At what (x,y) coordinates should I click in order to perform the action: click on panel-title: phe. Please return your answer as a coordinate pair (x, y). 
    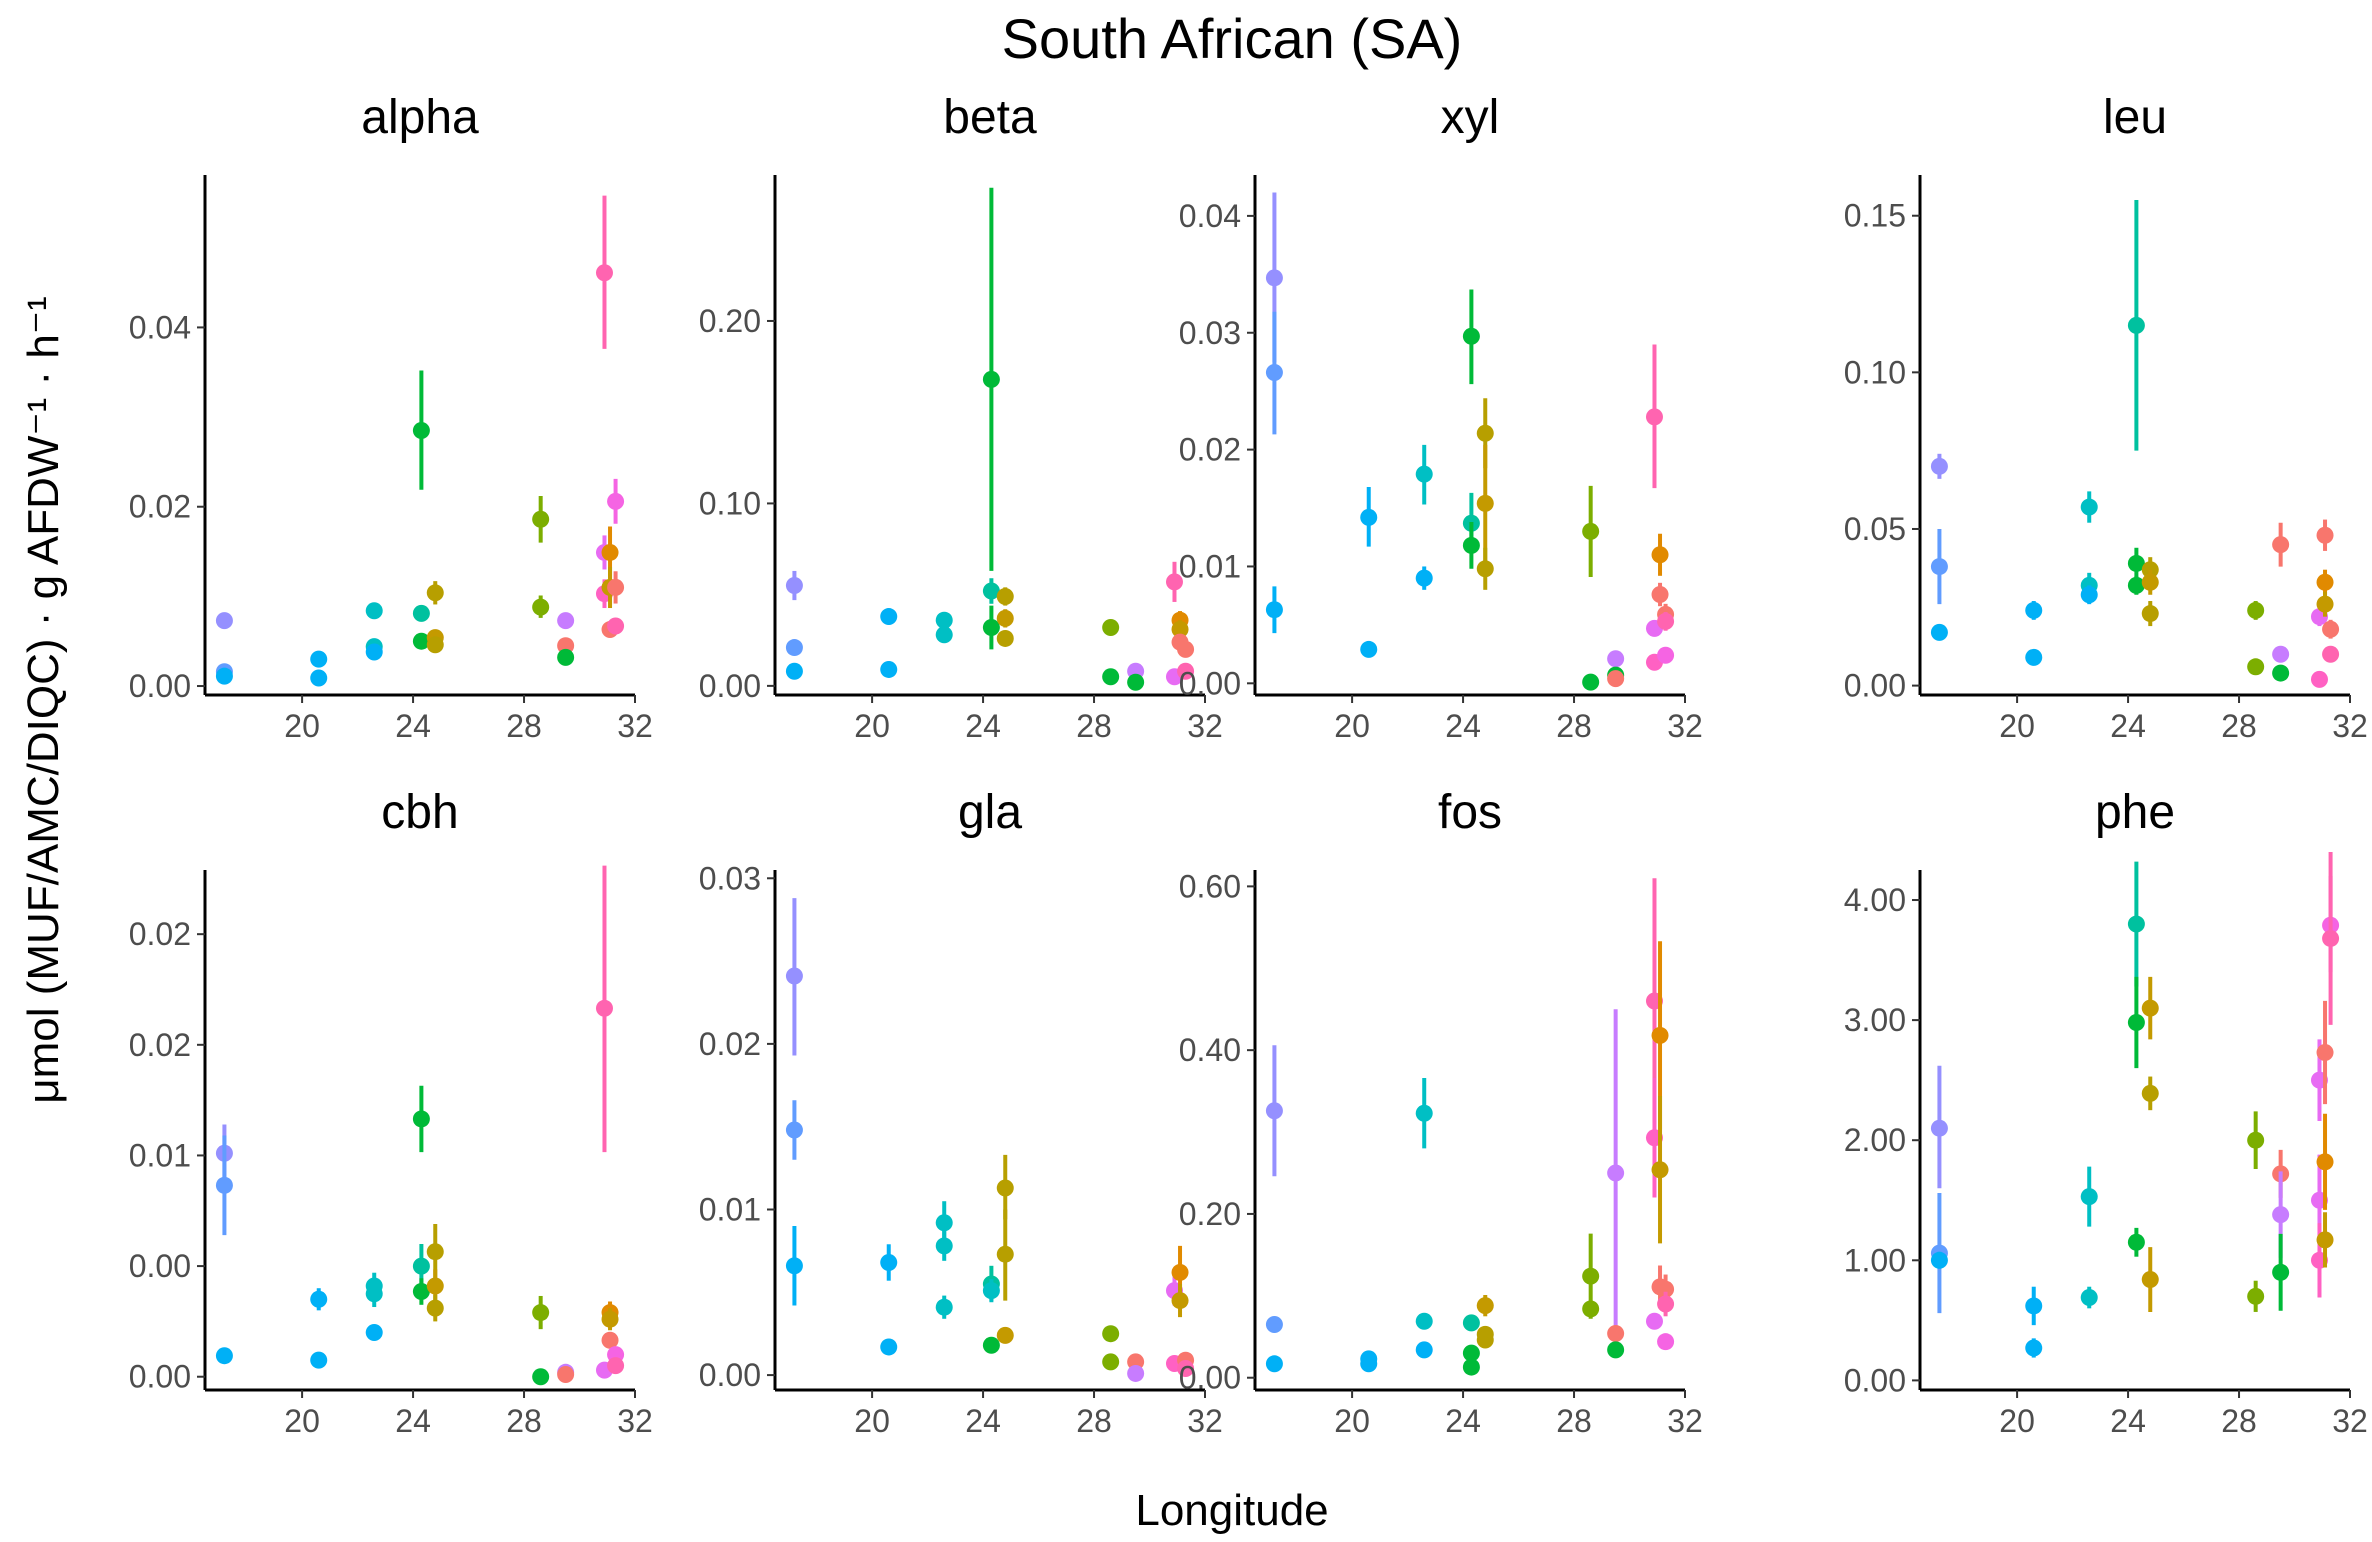
    Looking at the image, I should click on (2135, 812).